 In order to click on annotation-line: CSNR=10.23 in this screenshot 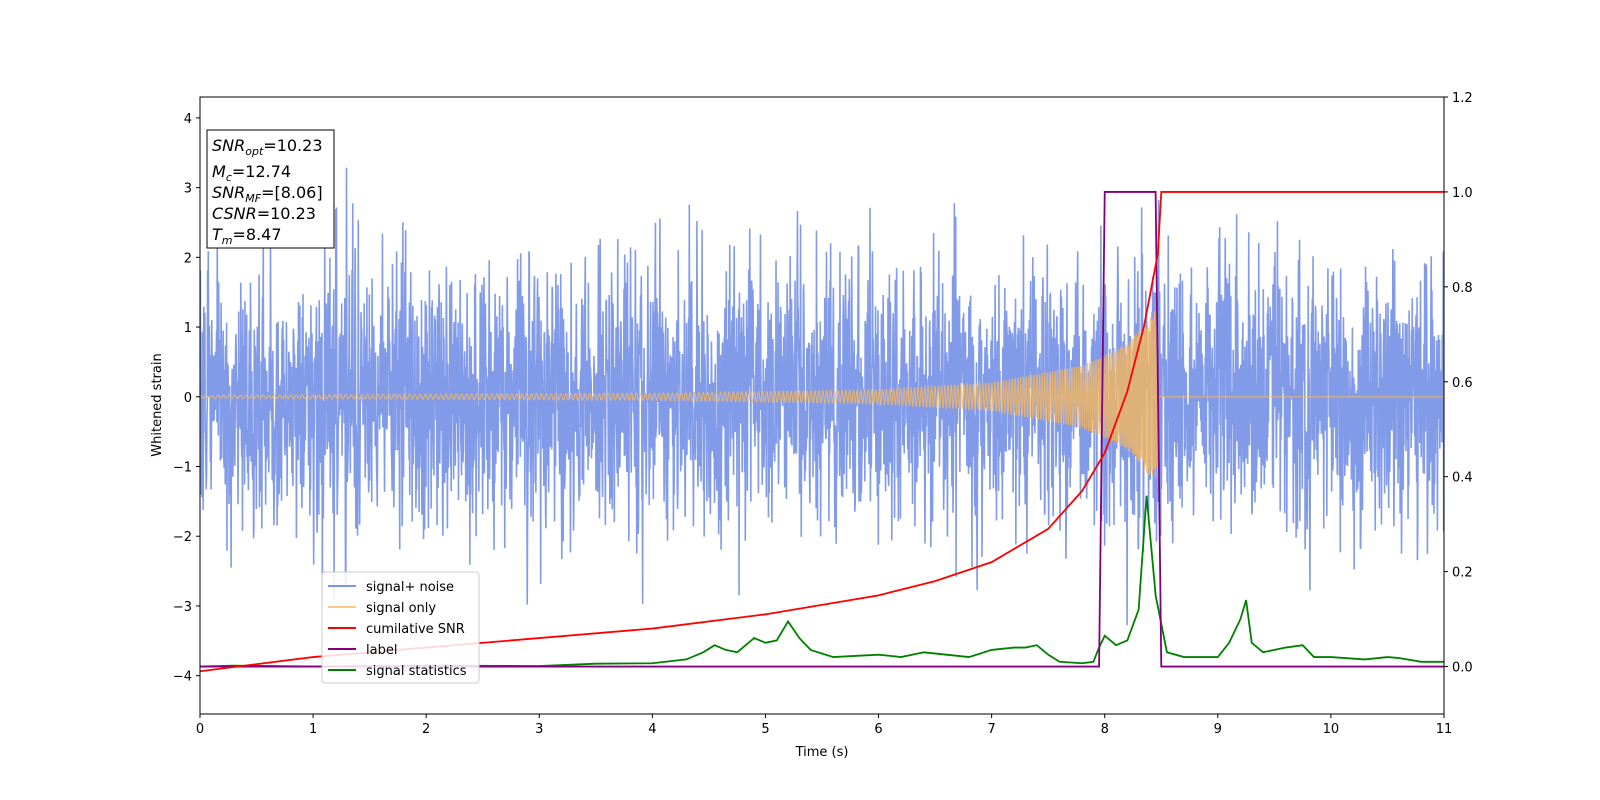, I will do `click(264, 213)`.